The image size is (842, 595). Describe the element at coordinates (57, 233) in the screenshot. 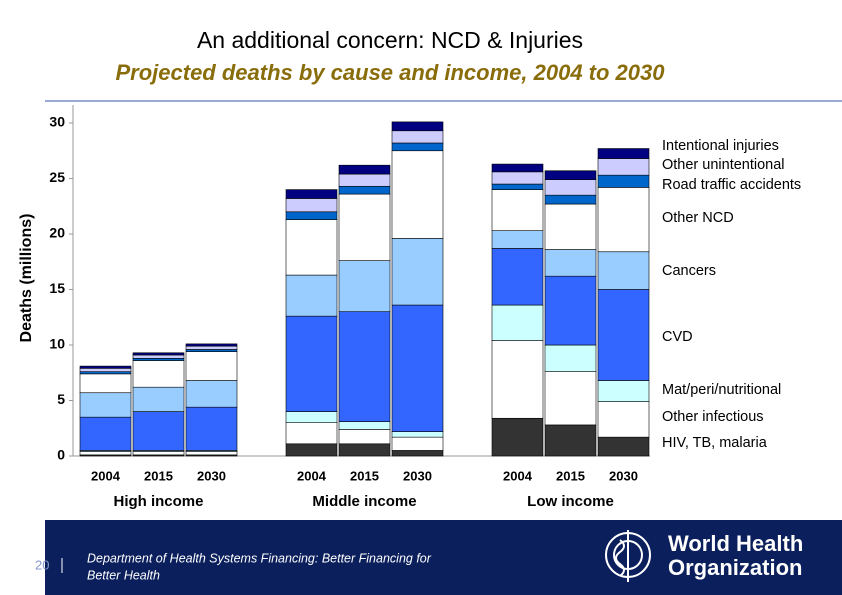

I see `y-tick-label: 20` at that location.